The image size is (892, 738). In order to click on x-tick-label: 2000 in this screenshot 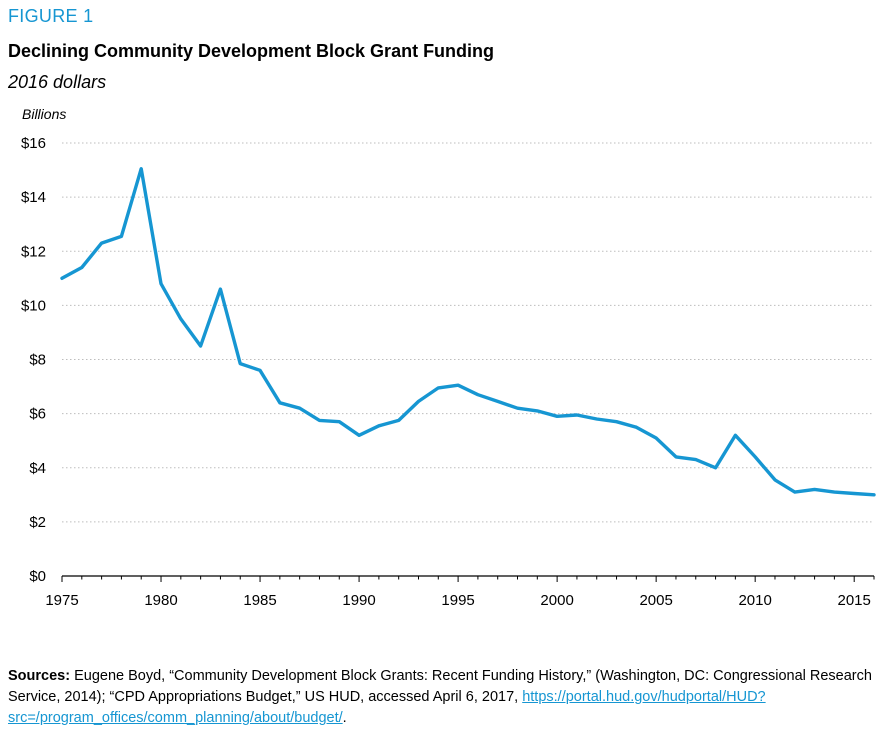, I will do `click(556, 600)`.